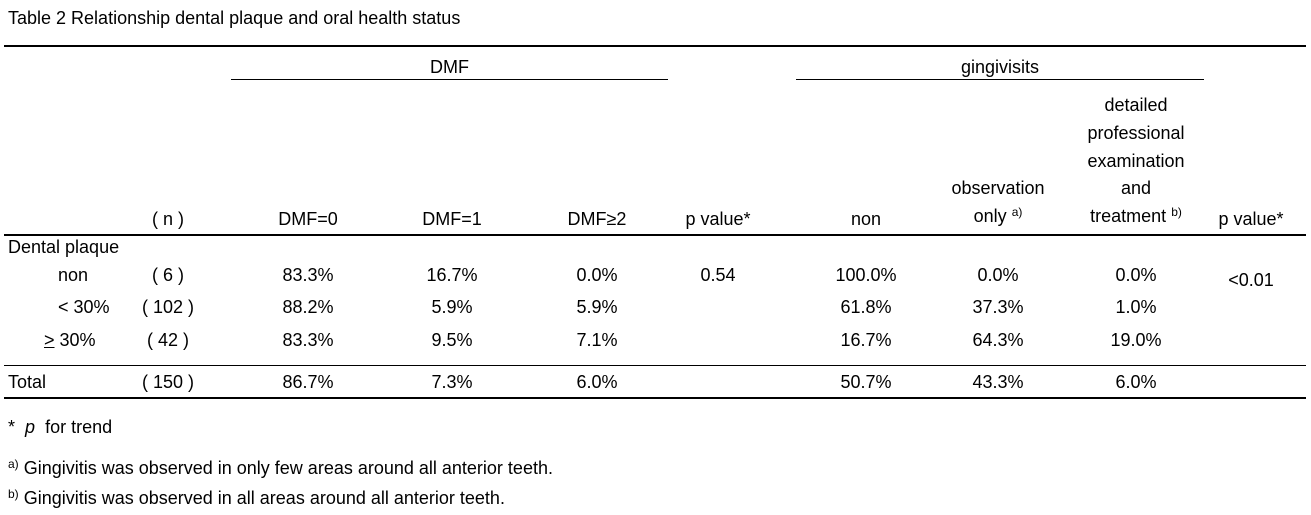  Describe the element at coordinates (1136, 307) in the screenshot. I see `cell-detailed: 1.0%` at that location.